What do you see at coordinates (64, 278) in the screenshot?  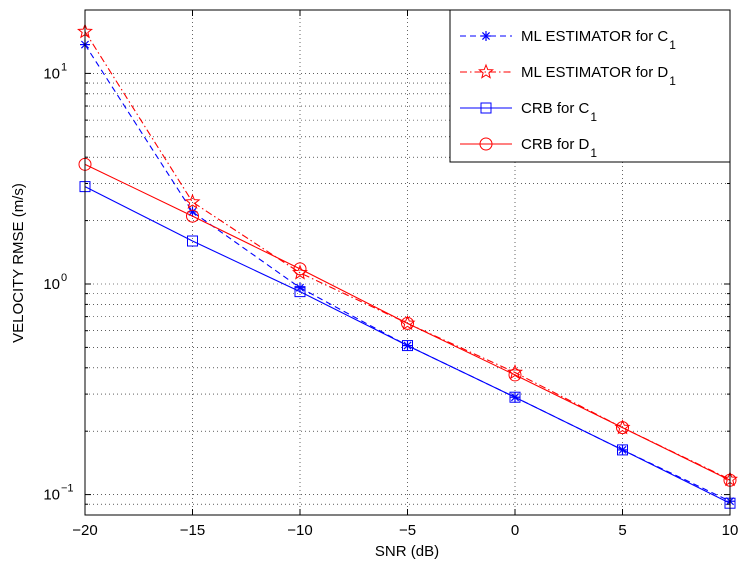 I see `y-tick-exponent: 0` at bounding box center [64, 278].